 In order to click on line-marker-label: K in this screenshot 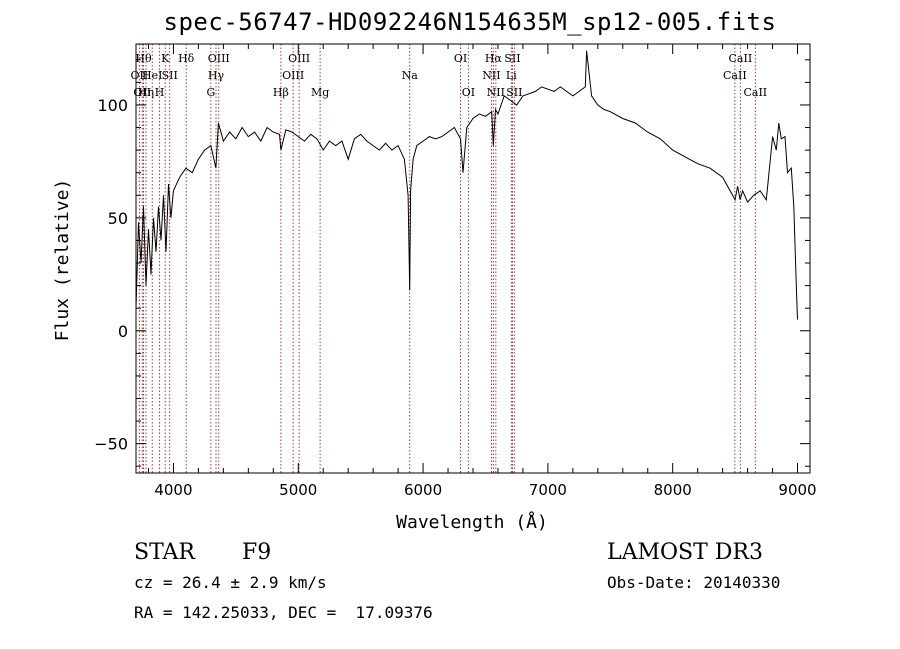, I will do `click(165, 58)`.